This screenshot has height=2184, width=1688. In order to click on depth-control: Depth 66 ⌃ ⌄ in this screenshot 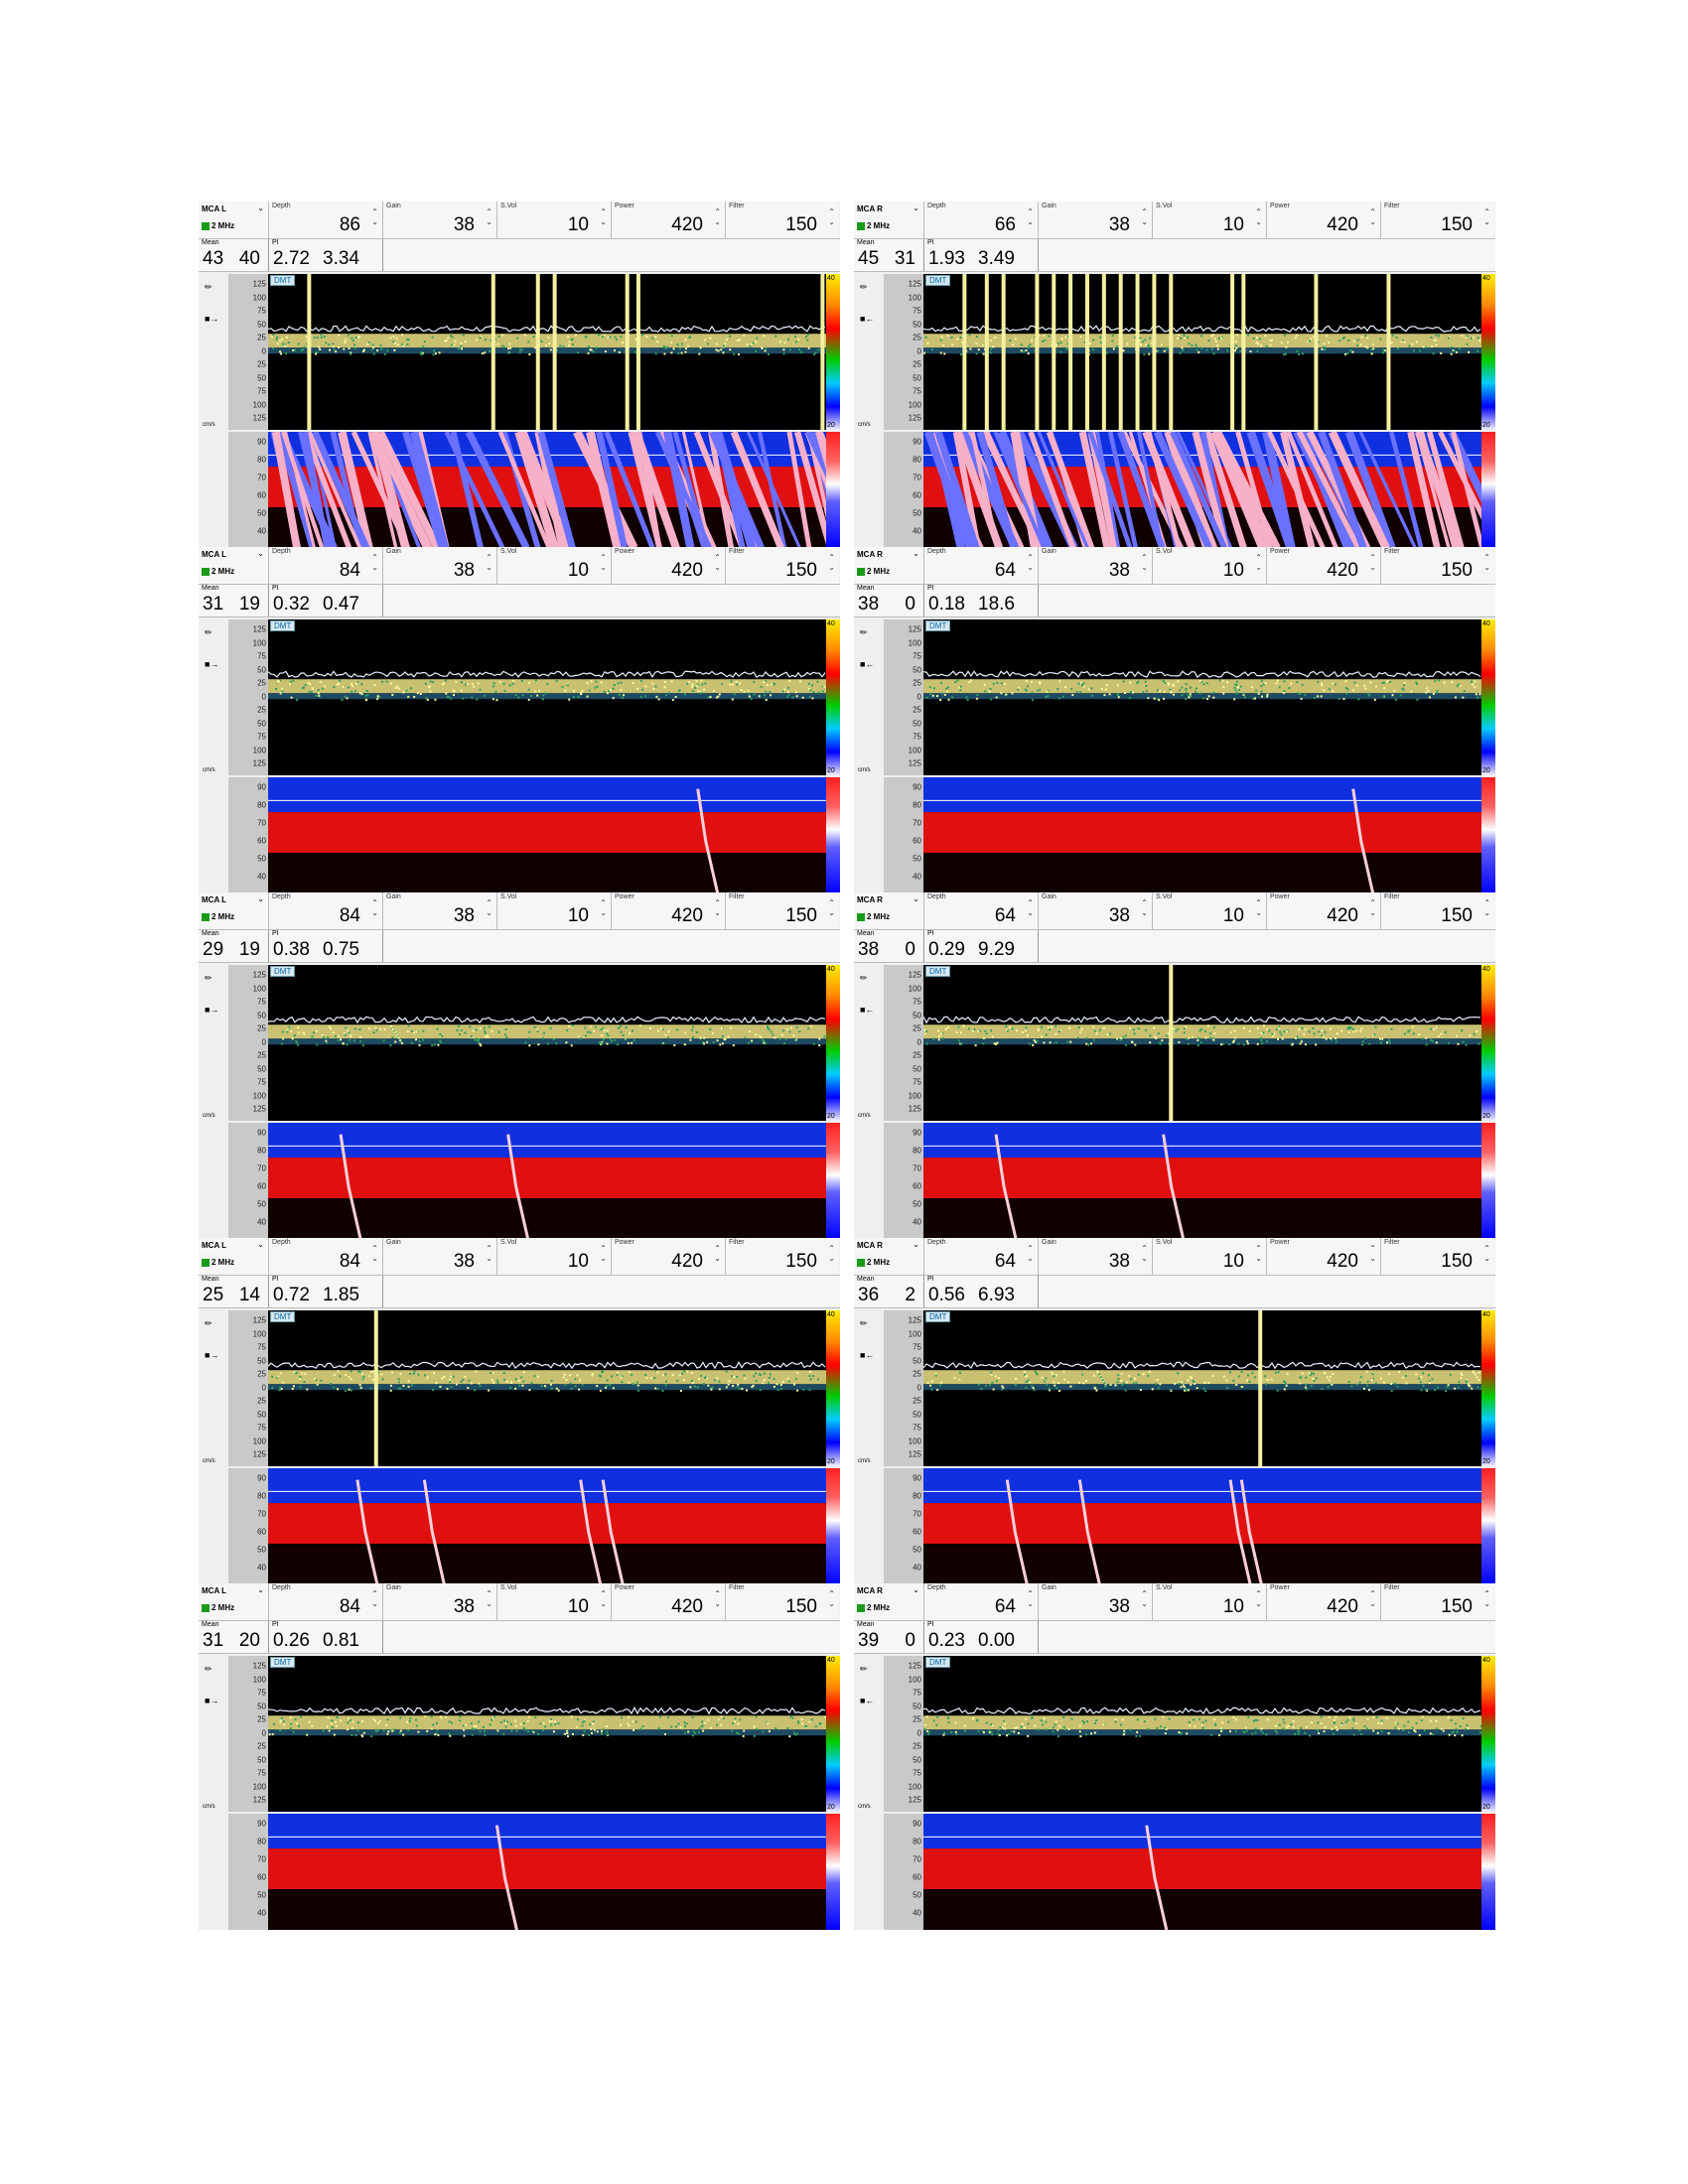, I will do `click(981, 220)`.